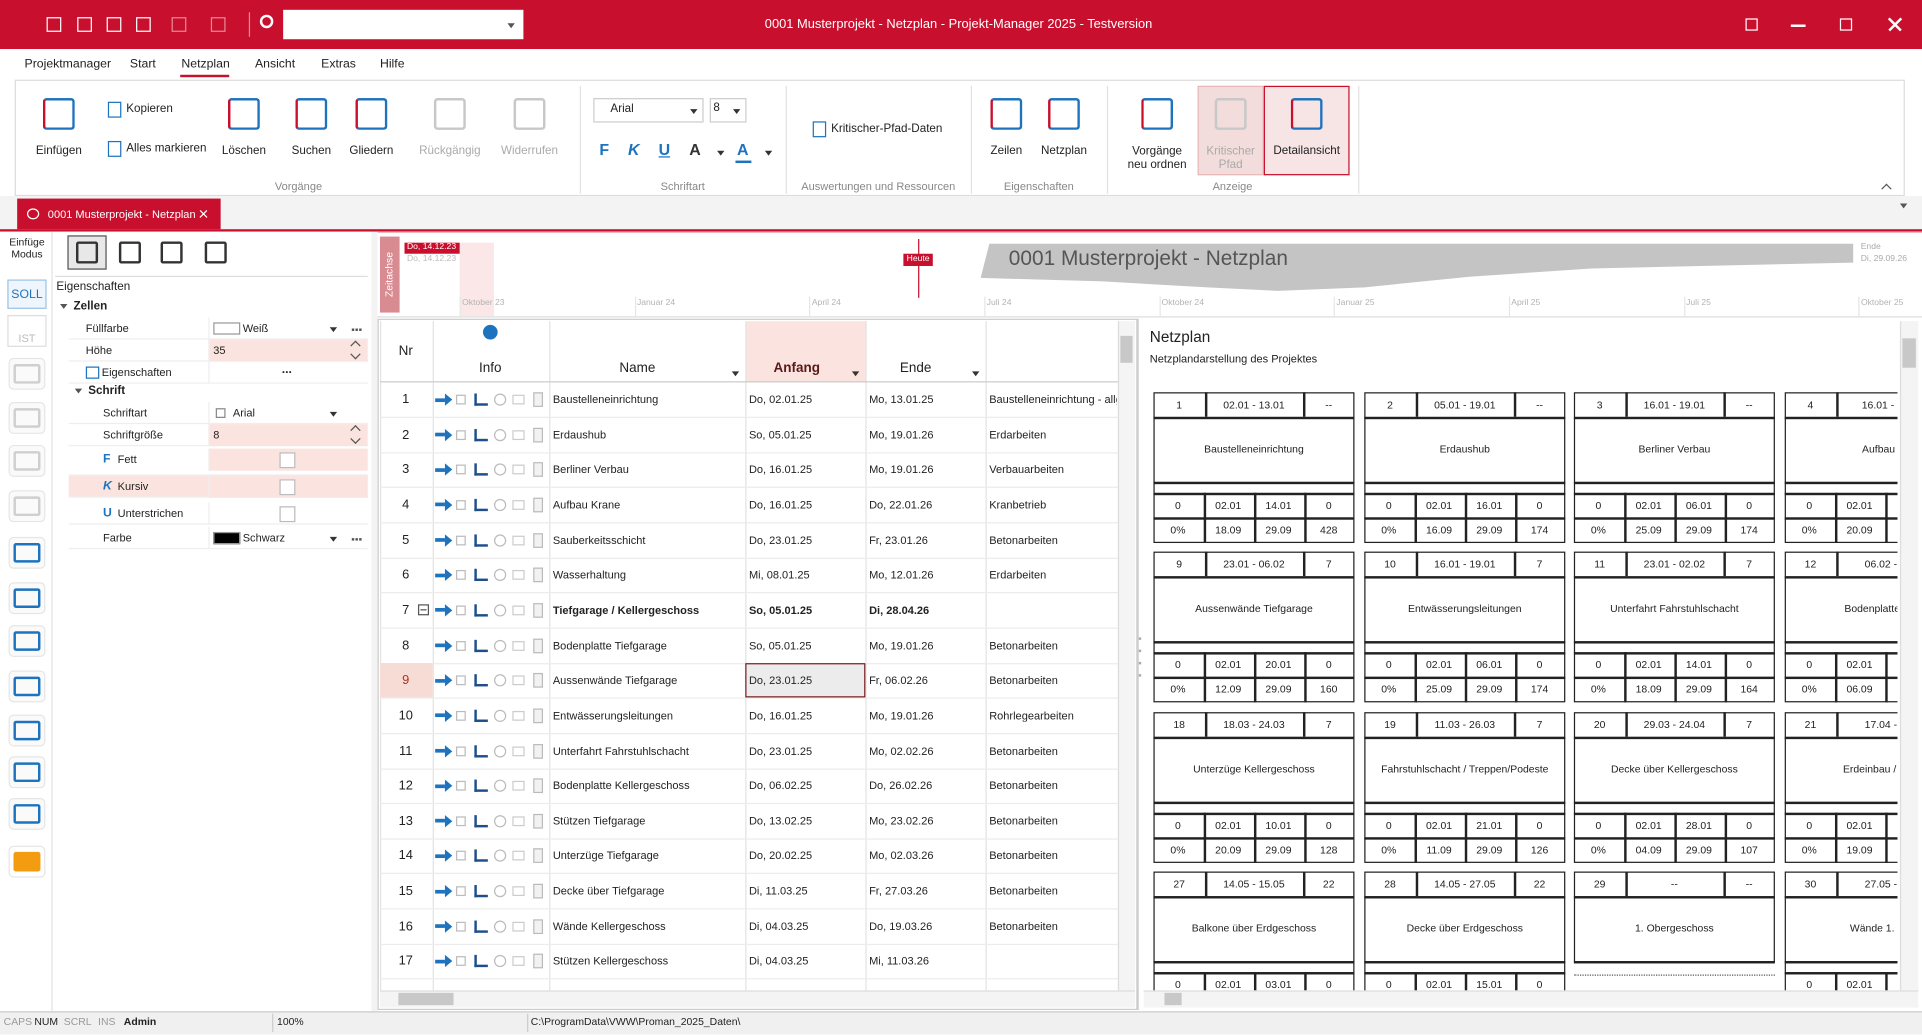 This screenshot has width=1922, height=1035. Describe the element at coordinates (728, 110) in the screenshot. I see `size-combo` at that location.